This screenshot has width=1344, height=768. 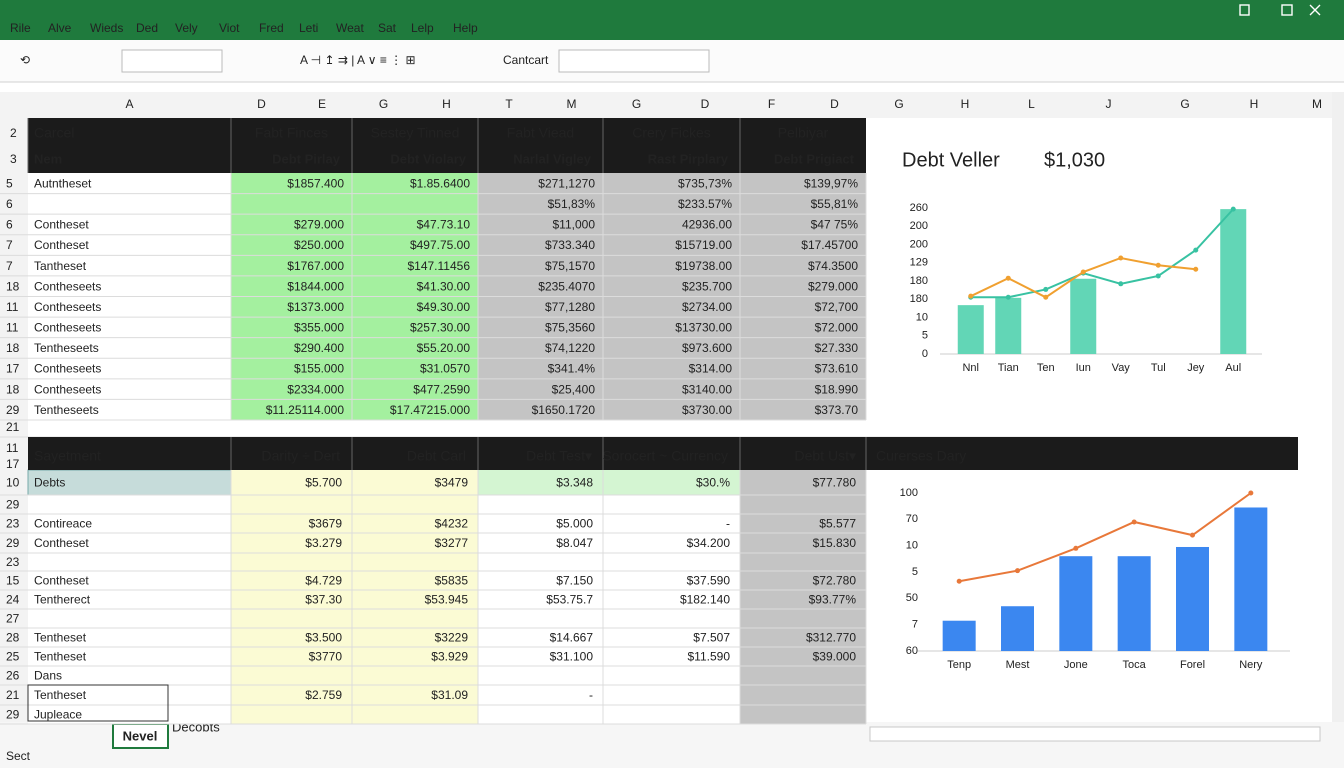 What do you see at coordinates (315, 307) in the screenshot?
I see `cell-value: $1373.000` at bounding box center [315, 307].